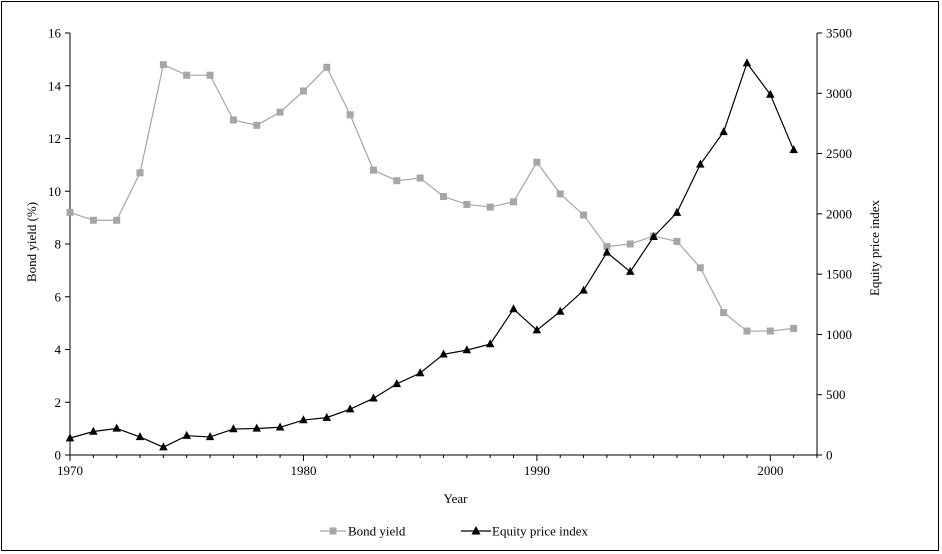  Describe the element at coordinates (836, 394) in the screenshot. I see `right-y-tick-label: 500` at that location.